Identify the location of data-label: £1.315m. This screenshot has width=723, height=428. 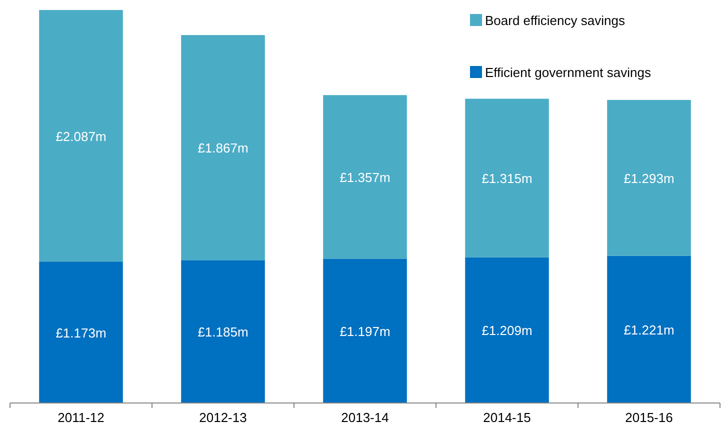
(507, 178).